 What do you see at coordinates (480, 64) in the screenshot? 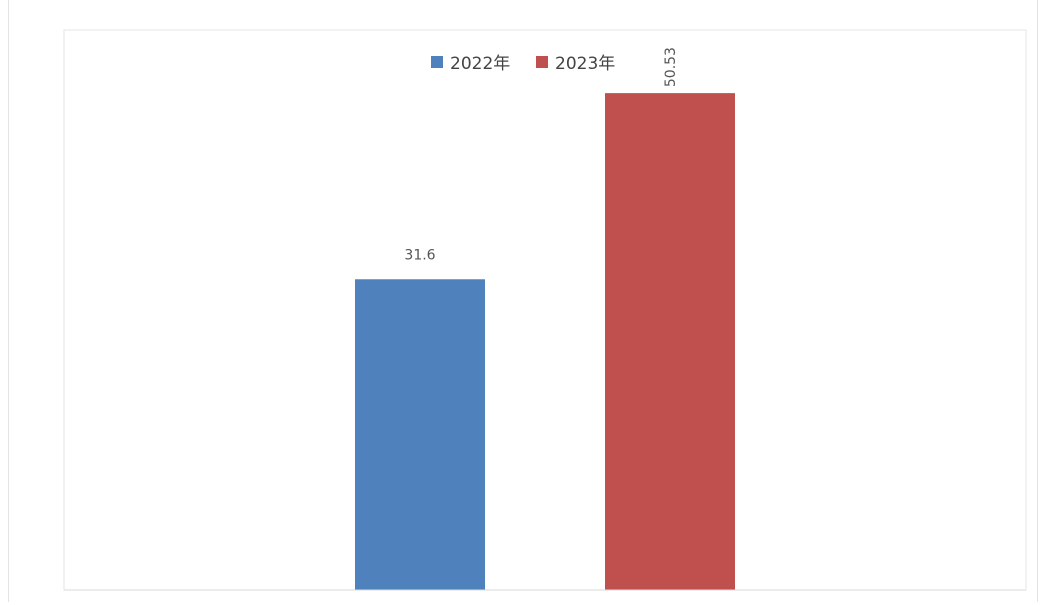
I see `legend-label-2022: 2022年` at bounding box center [480, 64].